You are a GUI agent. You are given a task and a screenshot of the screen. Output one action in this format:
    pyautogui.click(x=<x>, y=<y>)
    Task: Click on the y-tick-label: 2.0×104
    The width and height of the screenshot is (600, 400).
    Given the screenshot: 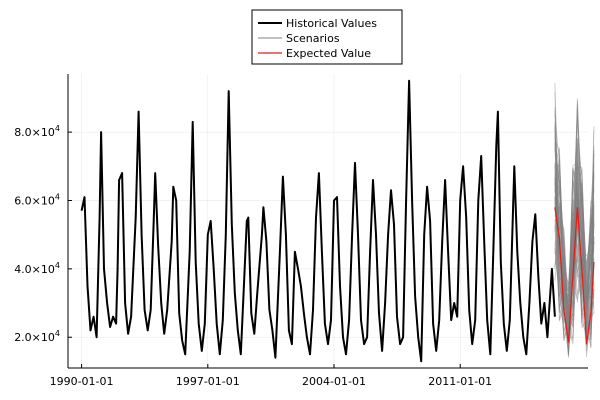 What is the action you would take?
    pyautogui.click(x=37, y=336)
    